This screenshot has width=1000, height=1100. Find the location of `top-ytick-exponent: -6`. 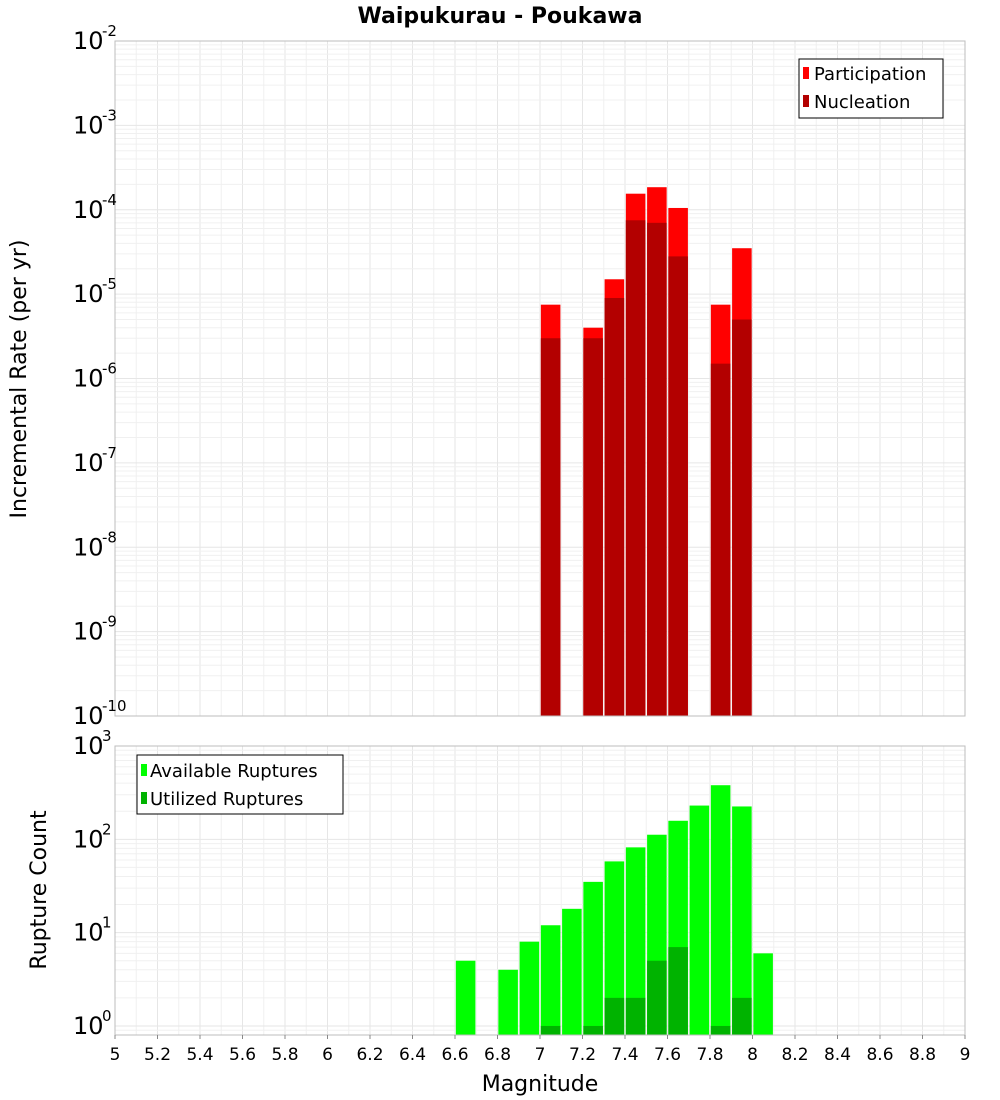

top-ytick-exponent: -6 is located at coordinates (109, 369).